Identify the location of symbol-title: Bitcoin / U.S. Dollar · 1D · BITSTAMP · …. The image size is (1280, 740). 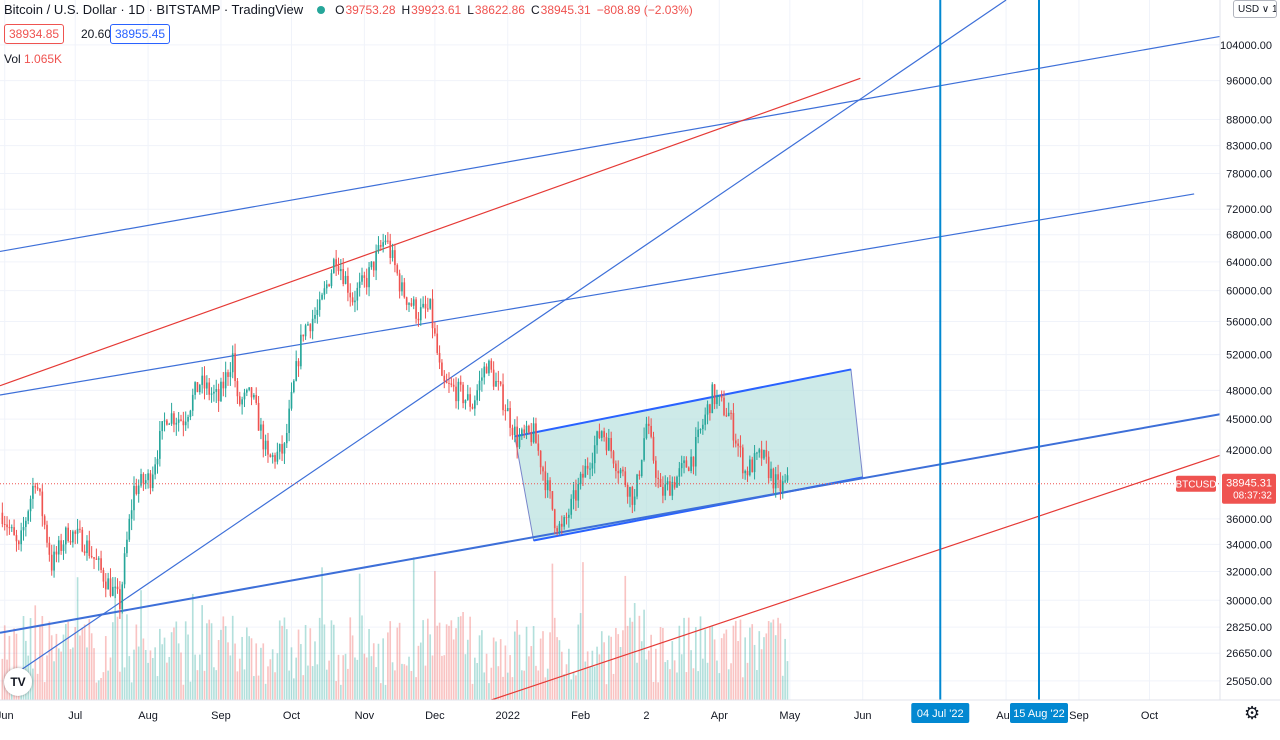
(154, 9).